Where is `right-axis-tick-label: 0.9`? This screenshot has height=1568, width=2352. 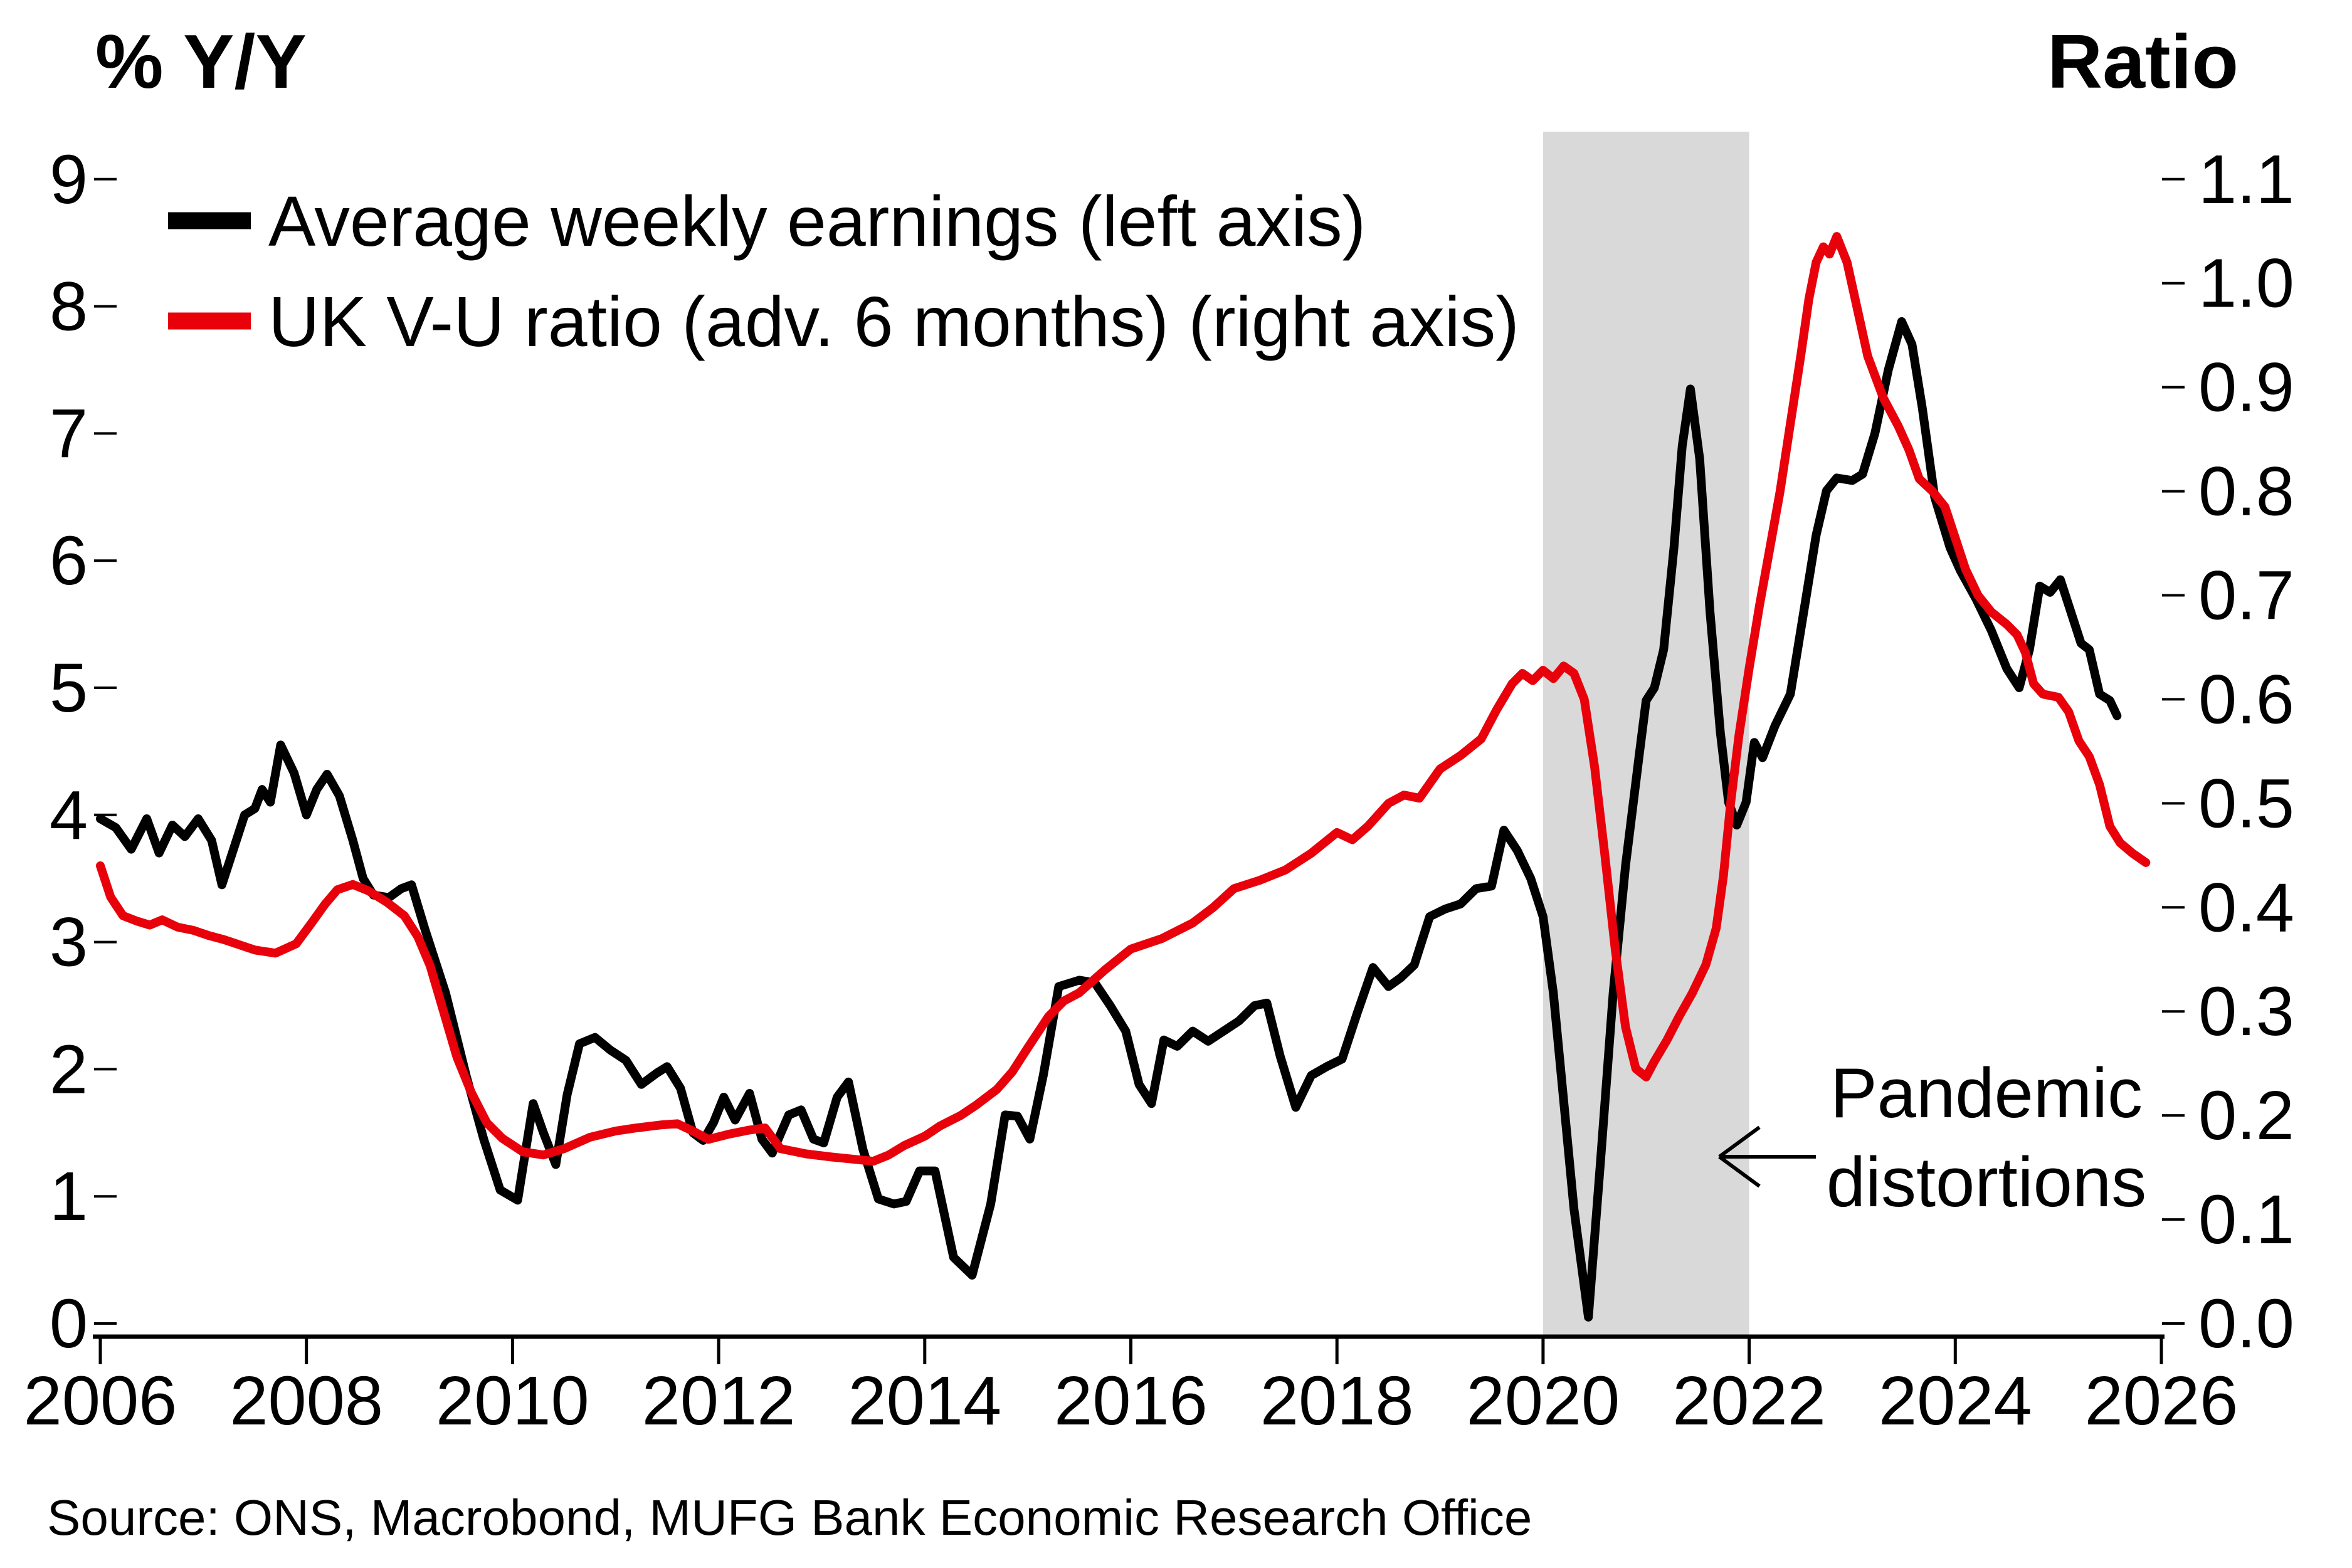 right-axis-tick-label: 0.9 is located at coordinates (2246, 387).